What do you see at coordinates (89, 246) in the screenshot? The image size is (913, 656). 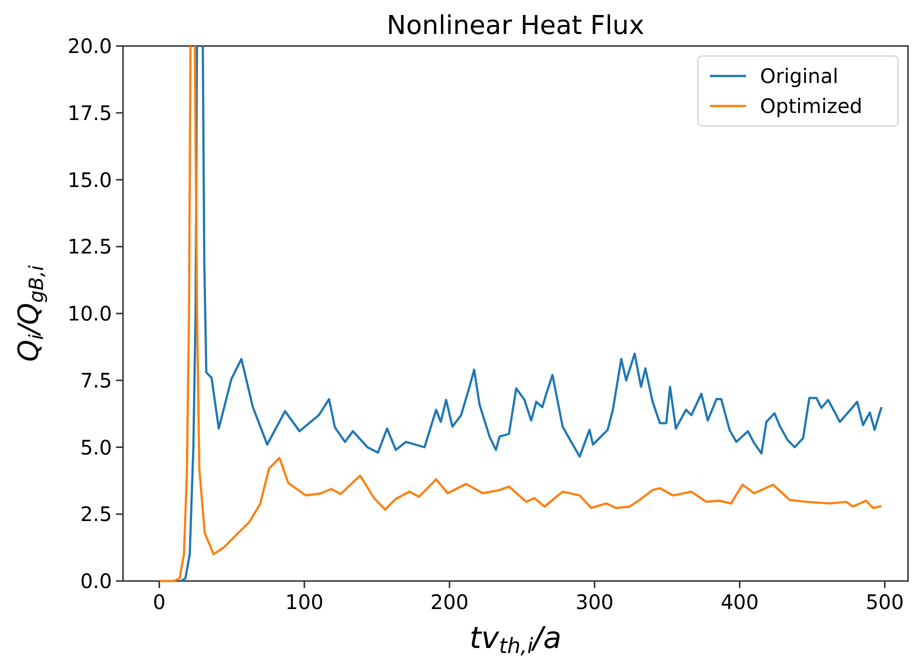 I see `y-tick-label: 12.5` at bounding box center [89, 246].